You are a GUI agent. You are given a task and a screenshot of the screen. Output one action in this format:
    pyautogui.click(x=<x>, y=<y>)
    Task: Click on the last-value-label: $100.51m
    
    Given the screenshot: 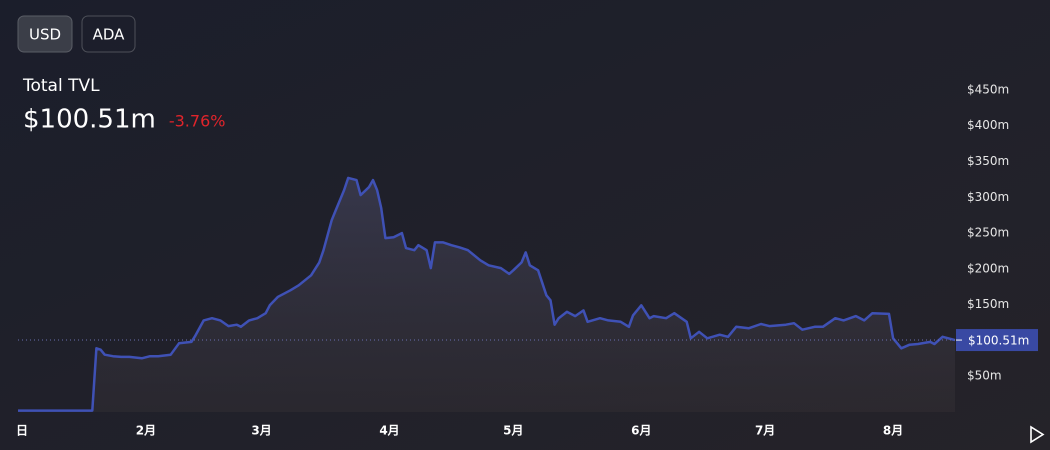 What is the action you would take?
    pyautogui.click(x=998, y=341)
    